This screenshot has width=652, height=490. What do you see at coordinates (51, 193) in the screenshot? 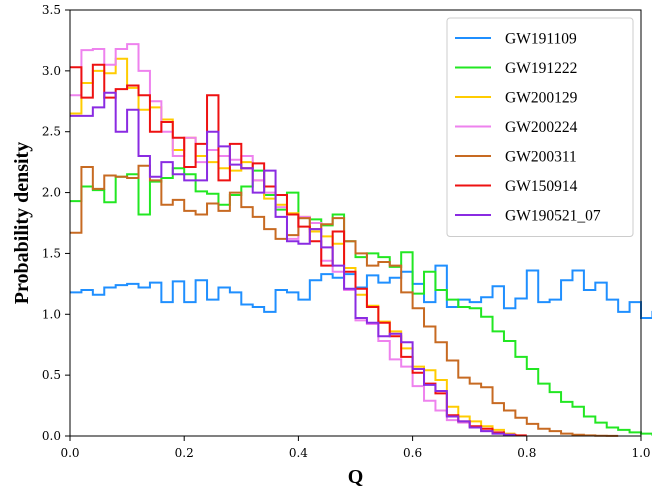
I see `y-tick-label: 2.0` at bounding box center [51, 193].